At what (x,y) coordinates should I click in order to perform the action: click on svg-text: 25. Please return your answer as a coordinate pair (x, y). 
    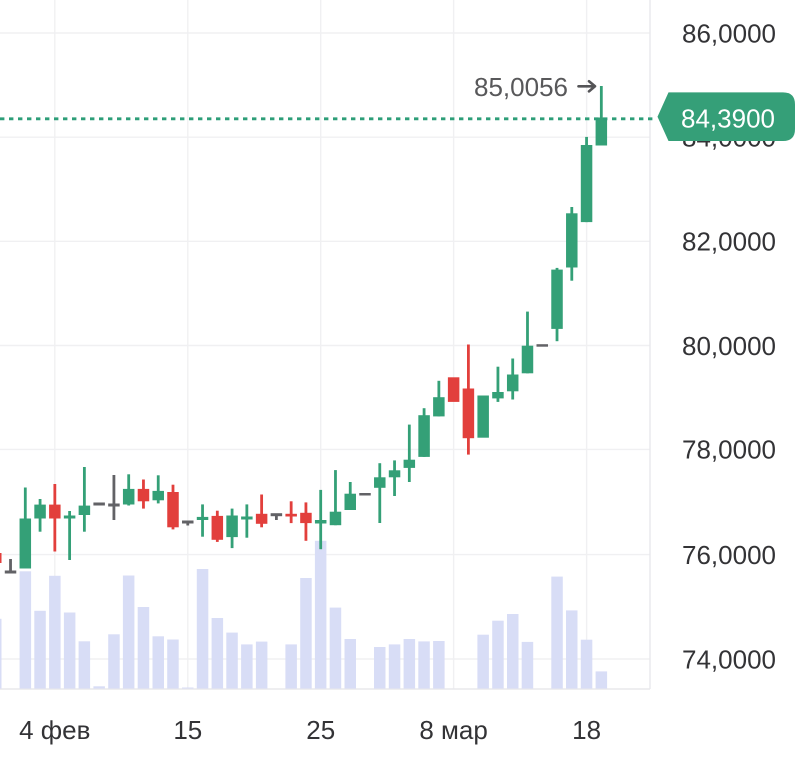
    Looking at the image, I should click on (320, 730).